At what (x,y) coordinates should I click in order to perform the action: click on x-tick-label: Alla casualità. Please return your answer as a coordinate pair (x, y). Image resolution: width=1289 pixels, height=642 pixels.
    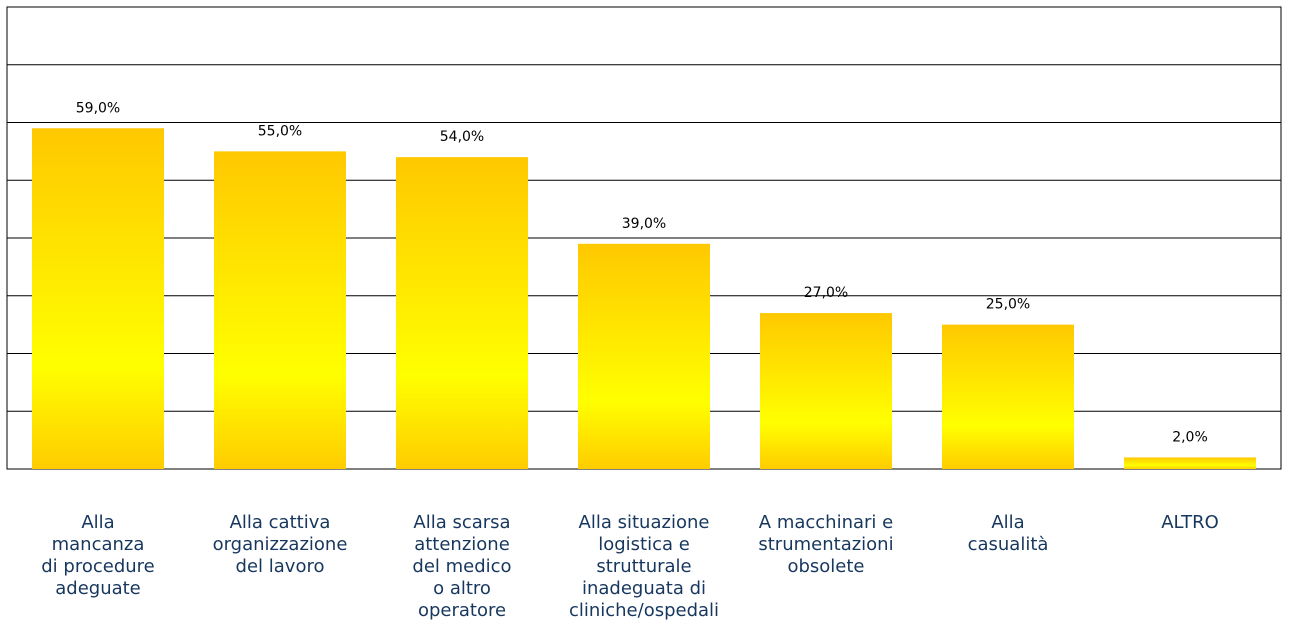
    Looking at the image, I should click on (1008, 533).